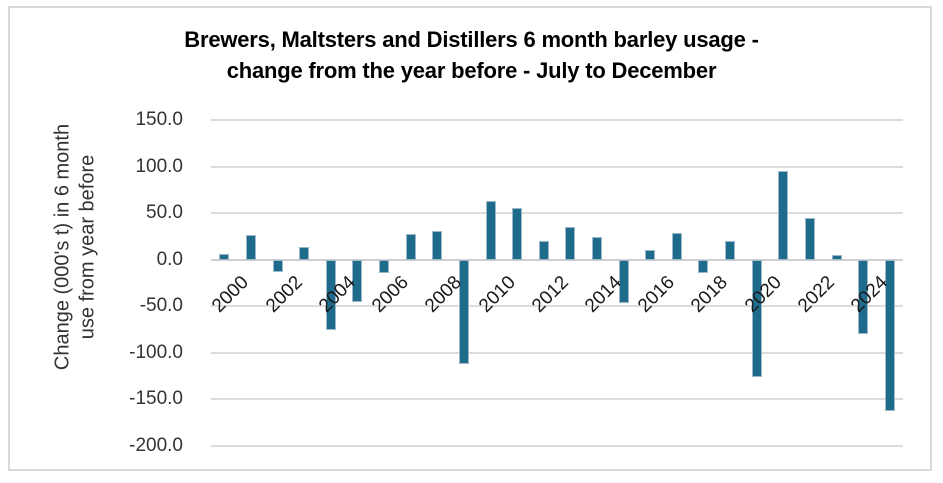 The height and width of the screenshot is (483, 943). I want to click on y-tick-label: -50.0, so click(161, 306).